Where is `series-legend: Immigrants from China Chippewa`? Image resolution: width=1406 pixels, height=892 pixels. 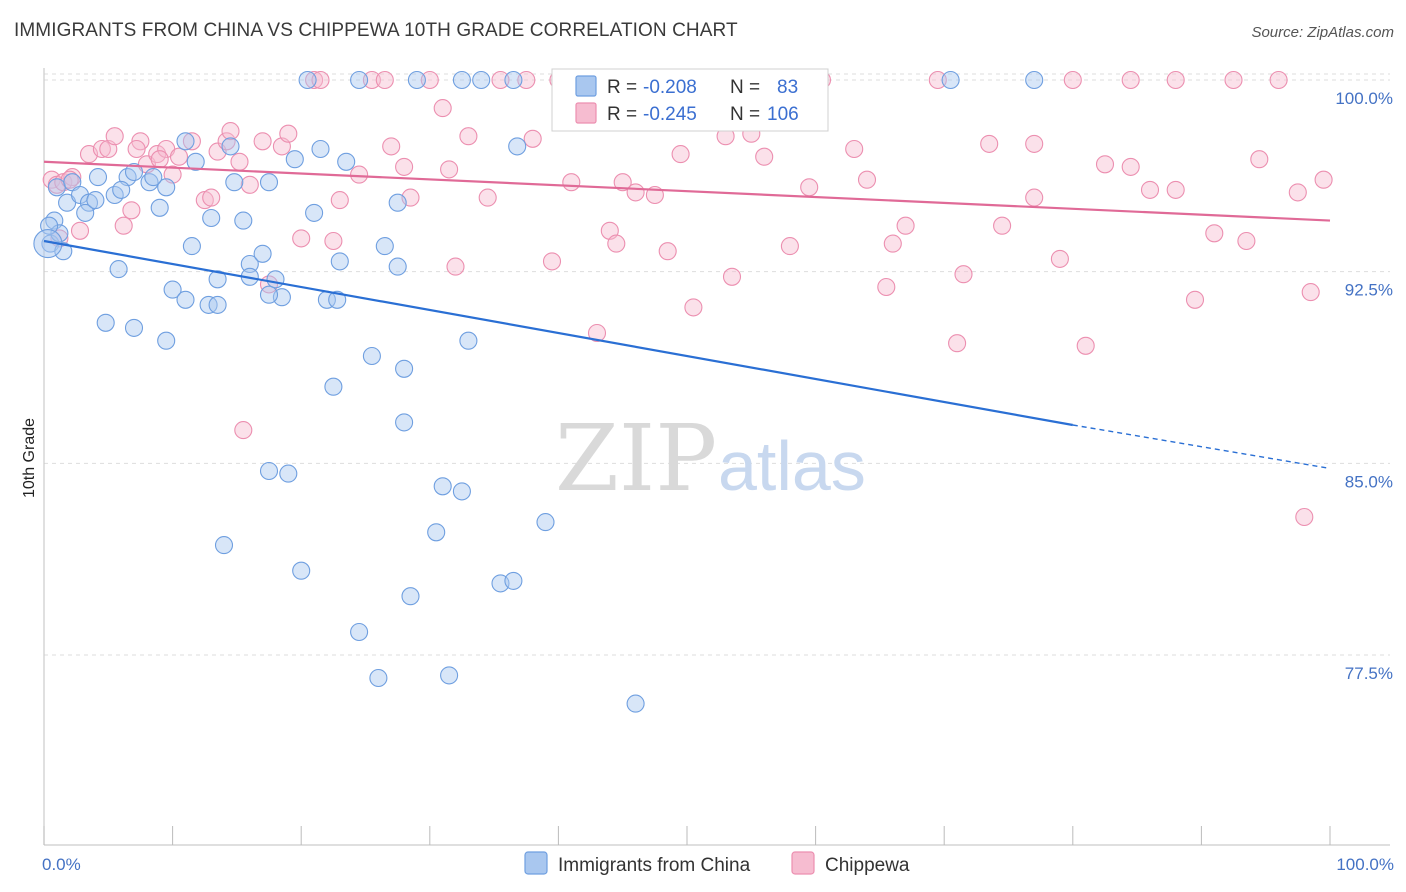
series-legend: Immigrants from China Chippewa is located at coordinates (717, 863).